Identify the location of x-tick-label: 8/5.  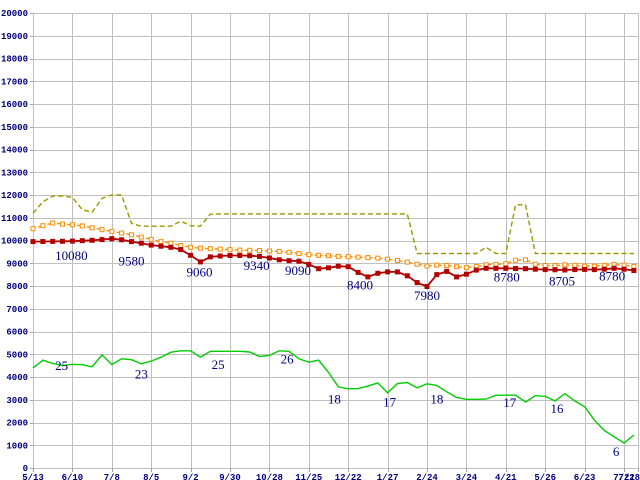
(151, 476).